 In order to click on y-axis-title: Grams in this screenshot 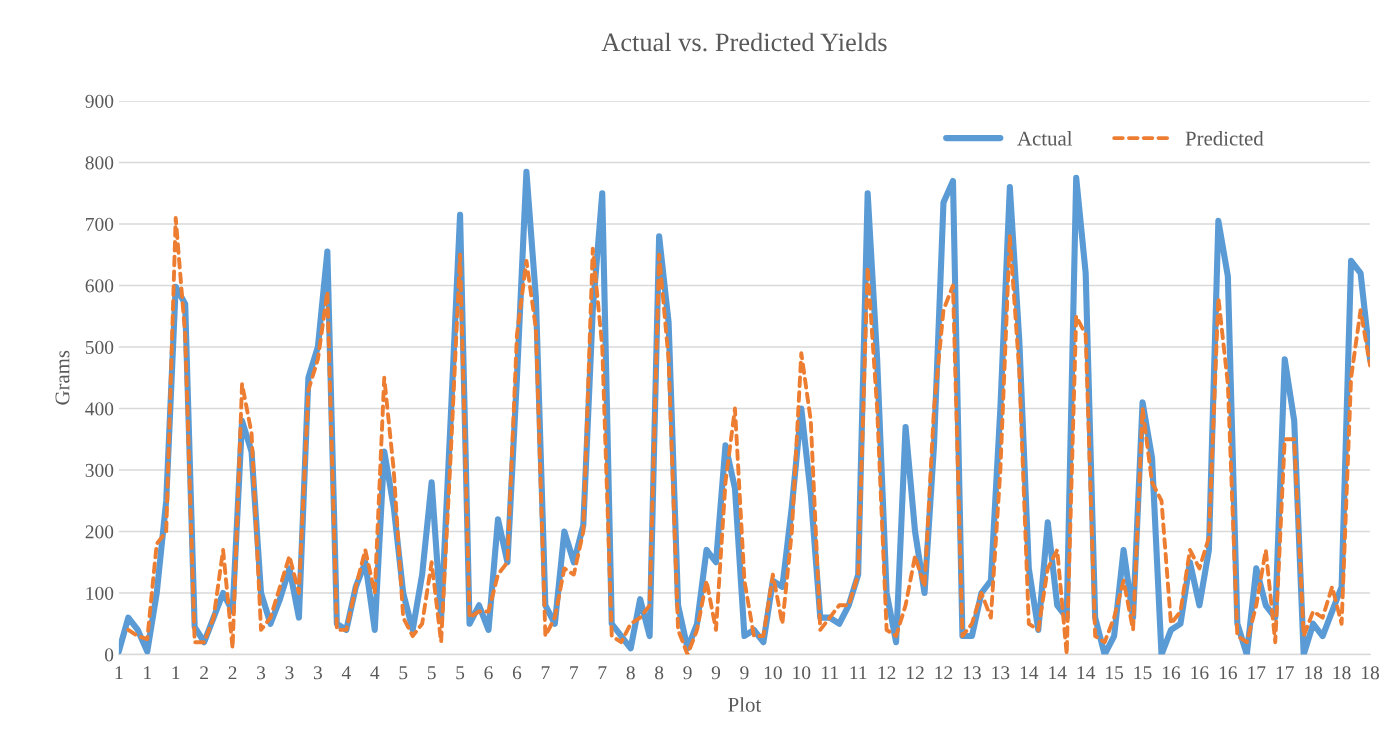, I will do `click(62, 377)`.